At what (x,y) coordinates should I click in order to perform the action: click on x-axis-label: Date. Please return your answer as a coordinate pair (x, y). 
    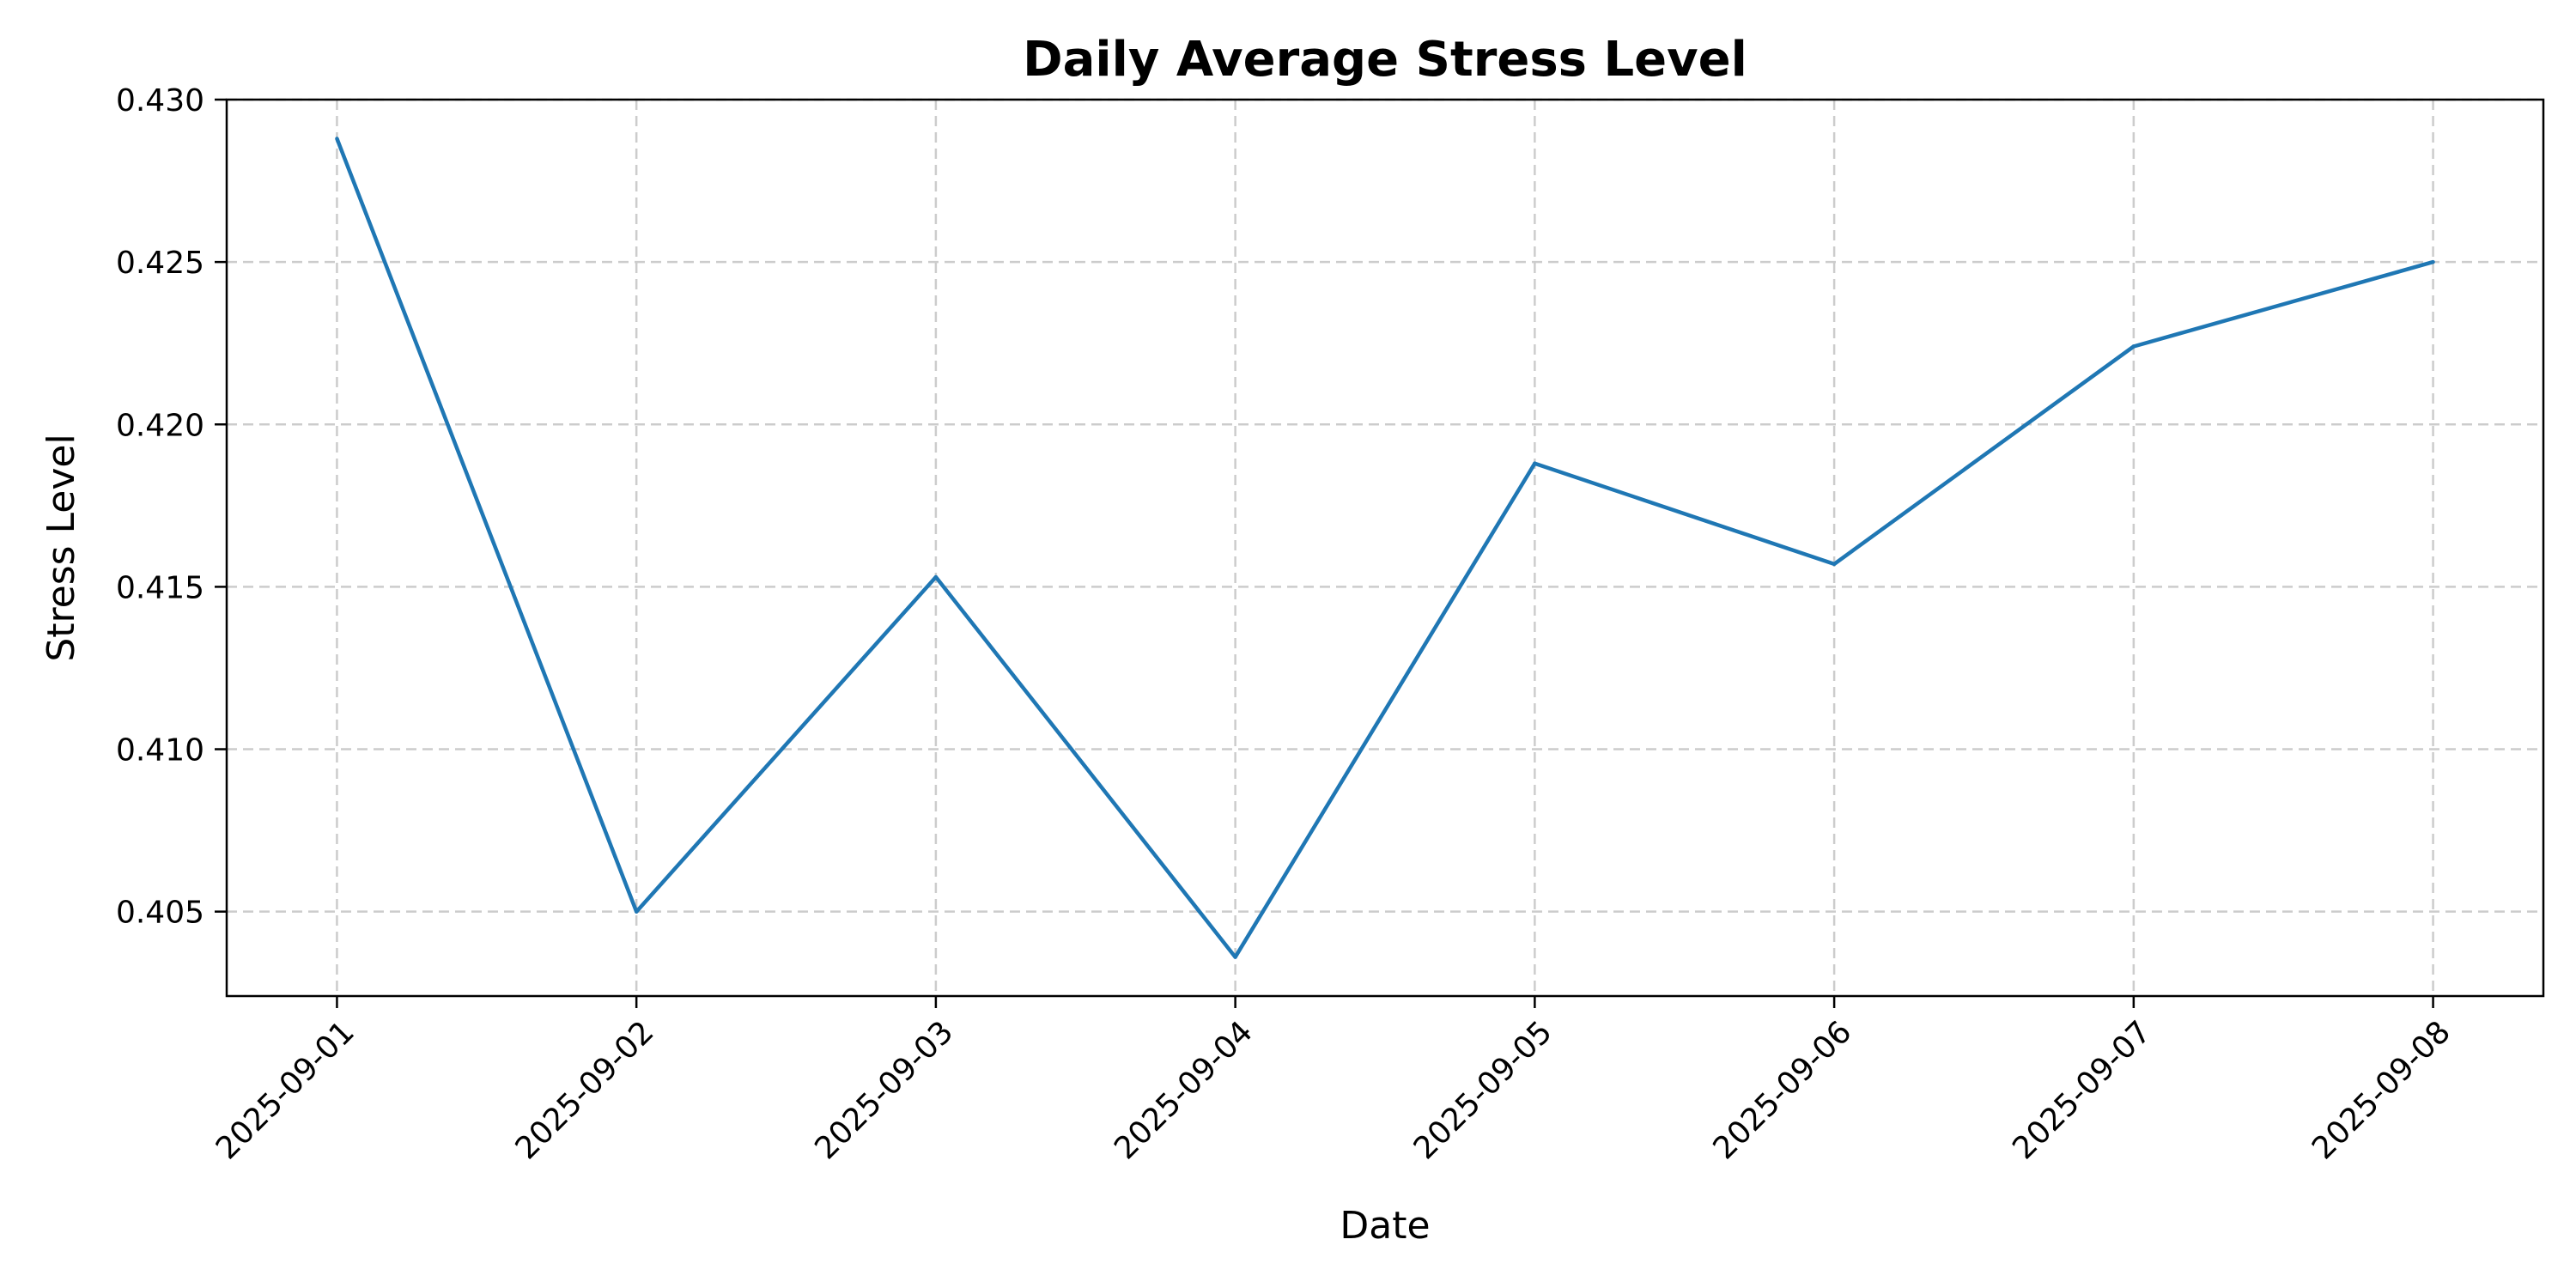
    Looking at the image, I should click on (1385, 1226).